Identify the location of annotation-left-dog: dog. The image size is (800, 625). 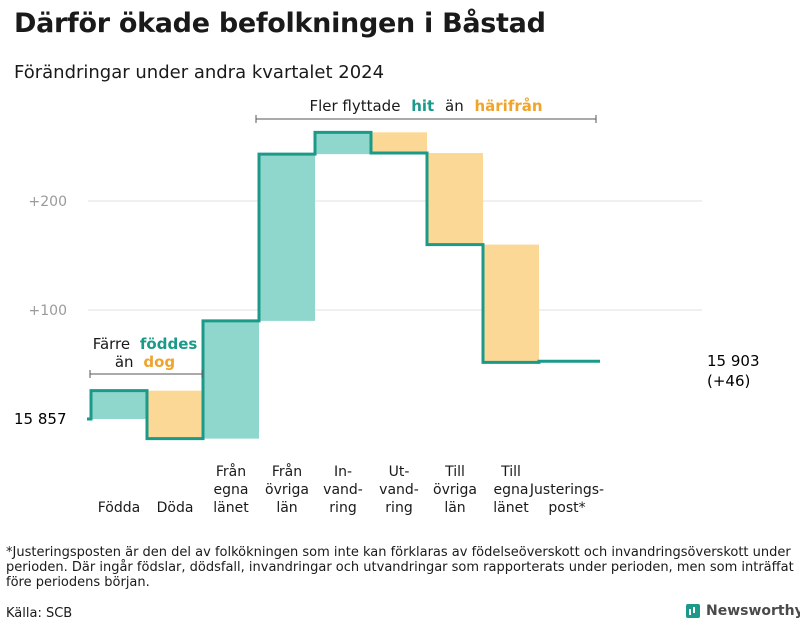
(159, 362).